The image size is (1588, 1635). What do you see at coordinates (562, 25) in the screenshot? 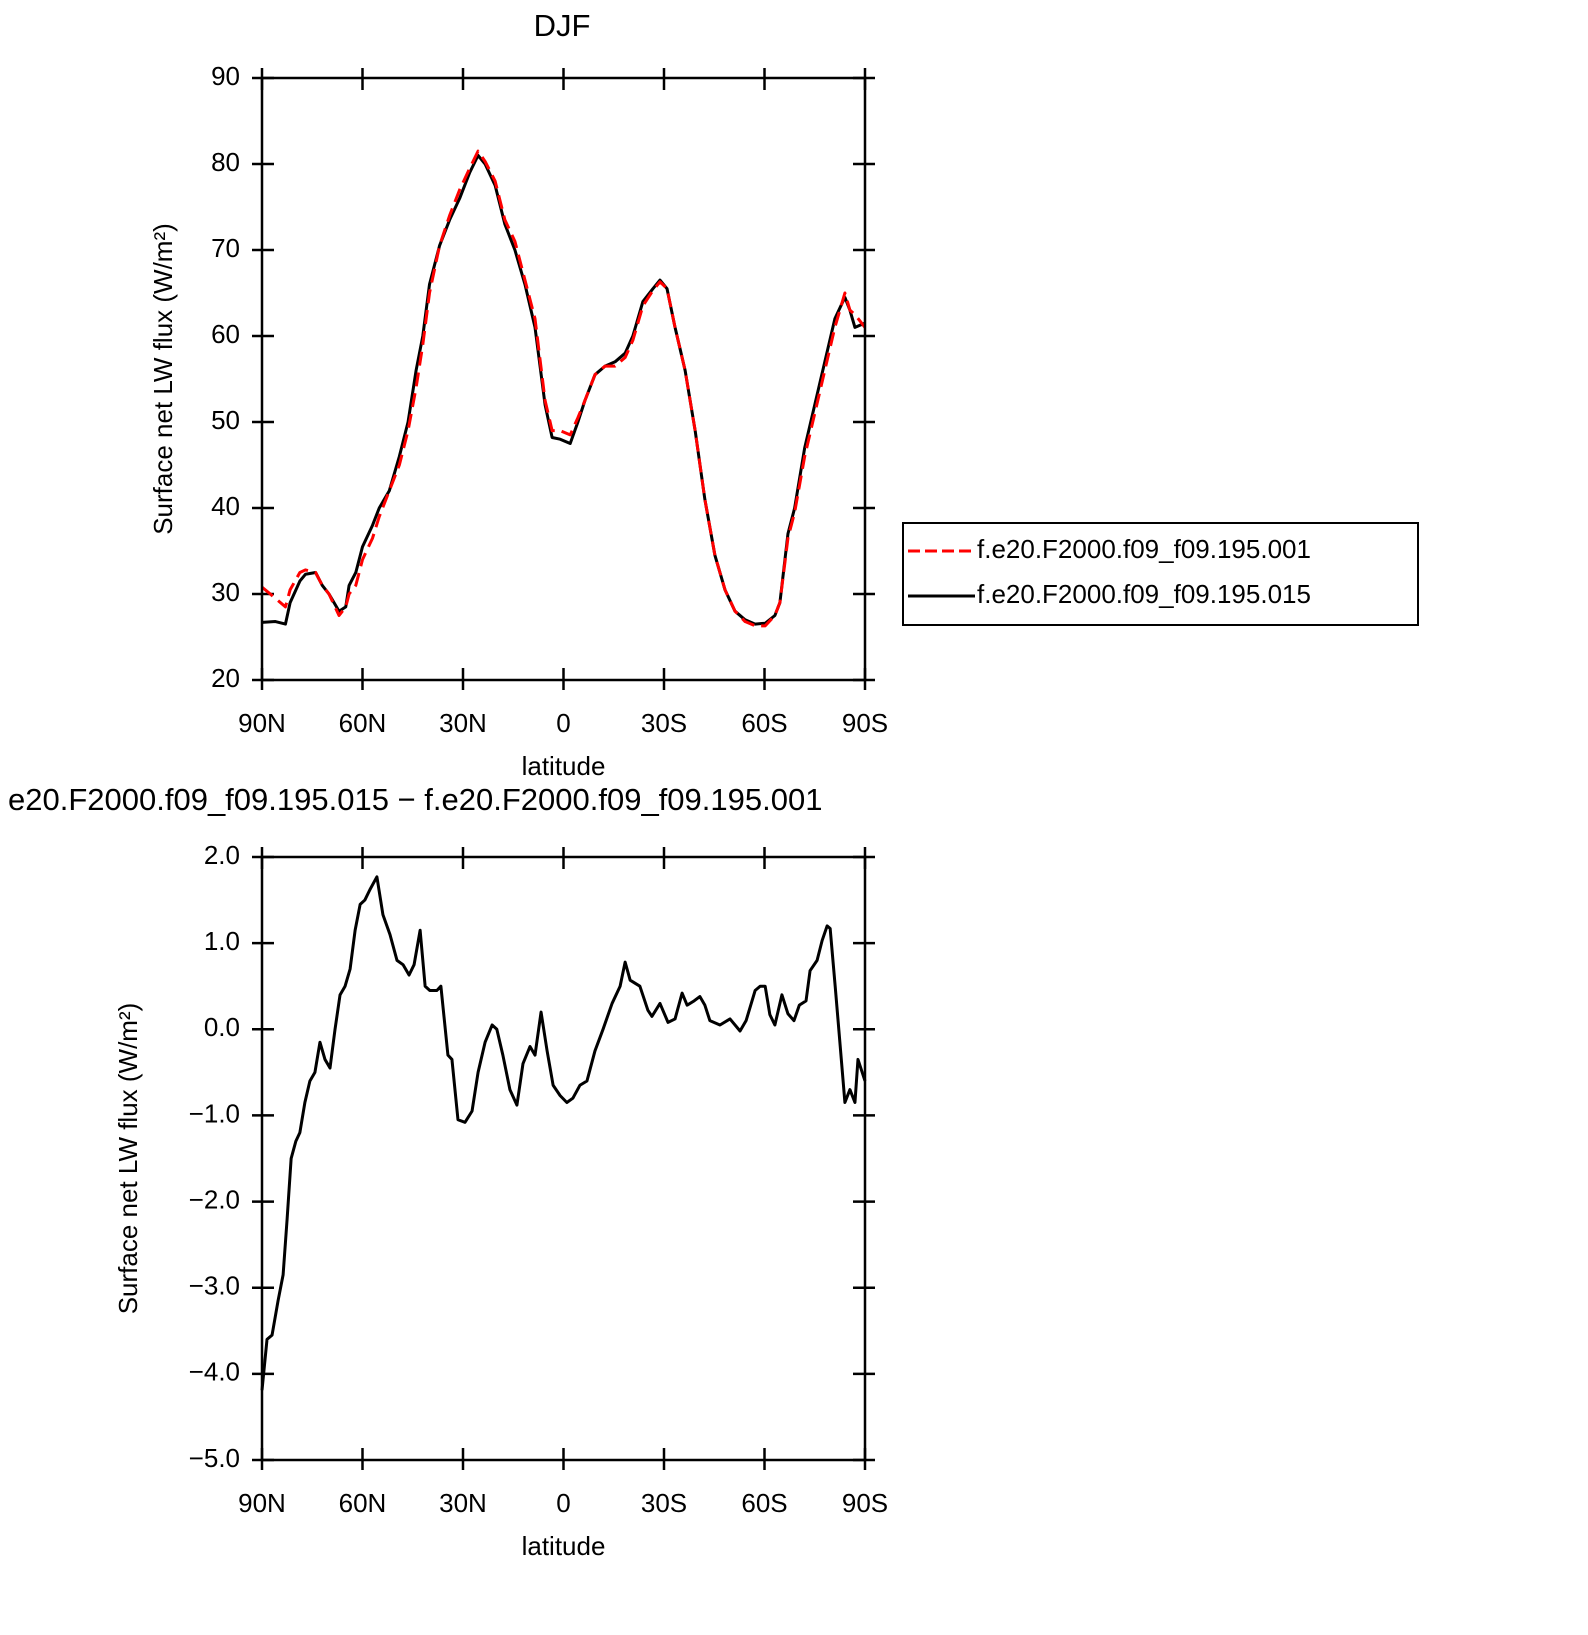
I see `chart-title: DJF` at bounding box center [562, 25].